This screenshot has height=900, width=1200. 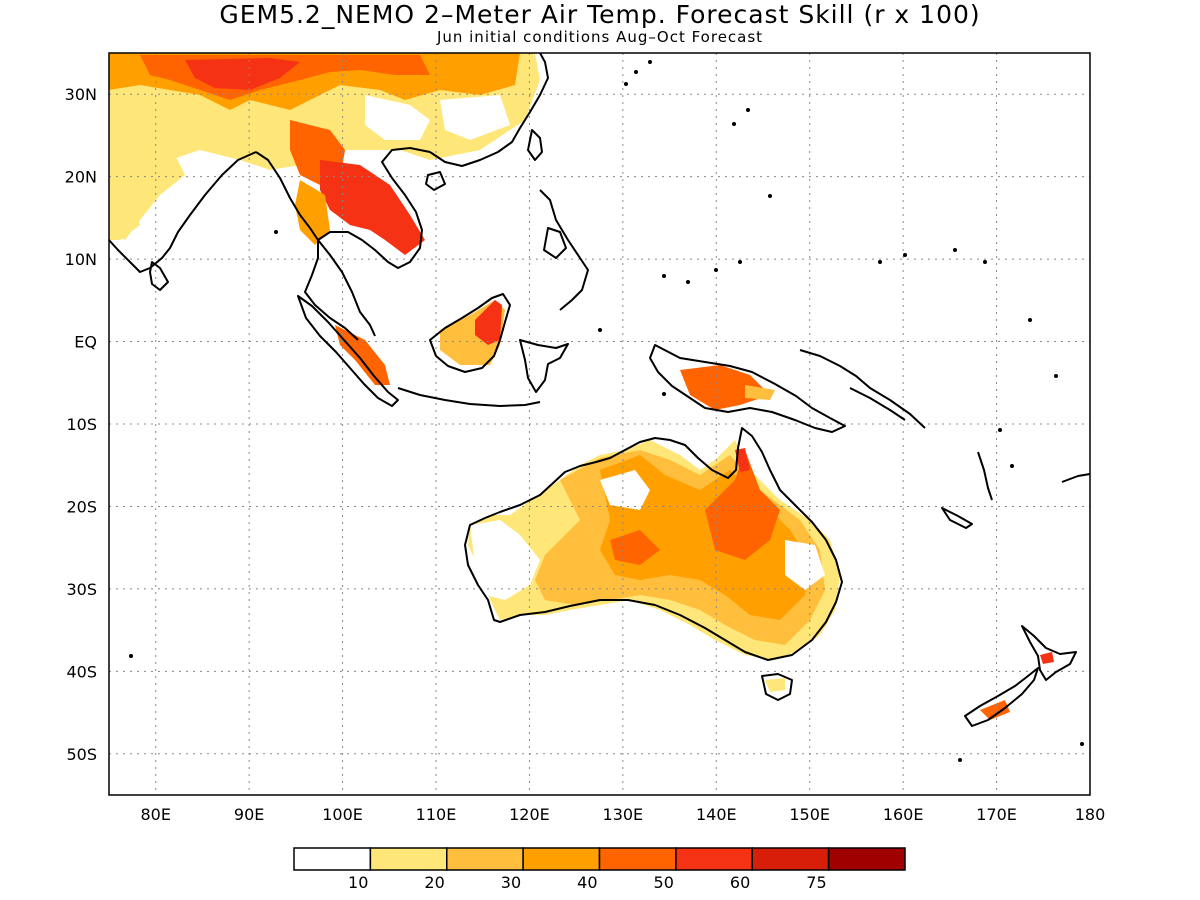 What do you see at coordinates (488, 322) in the screenshot?
I see `shade-borneo-core` at bounding box center [488, 322].